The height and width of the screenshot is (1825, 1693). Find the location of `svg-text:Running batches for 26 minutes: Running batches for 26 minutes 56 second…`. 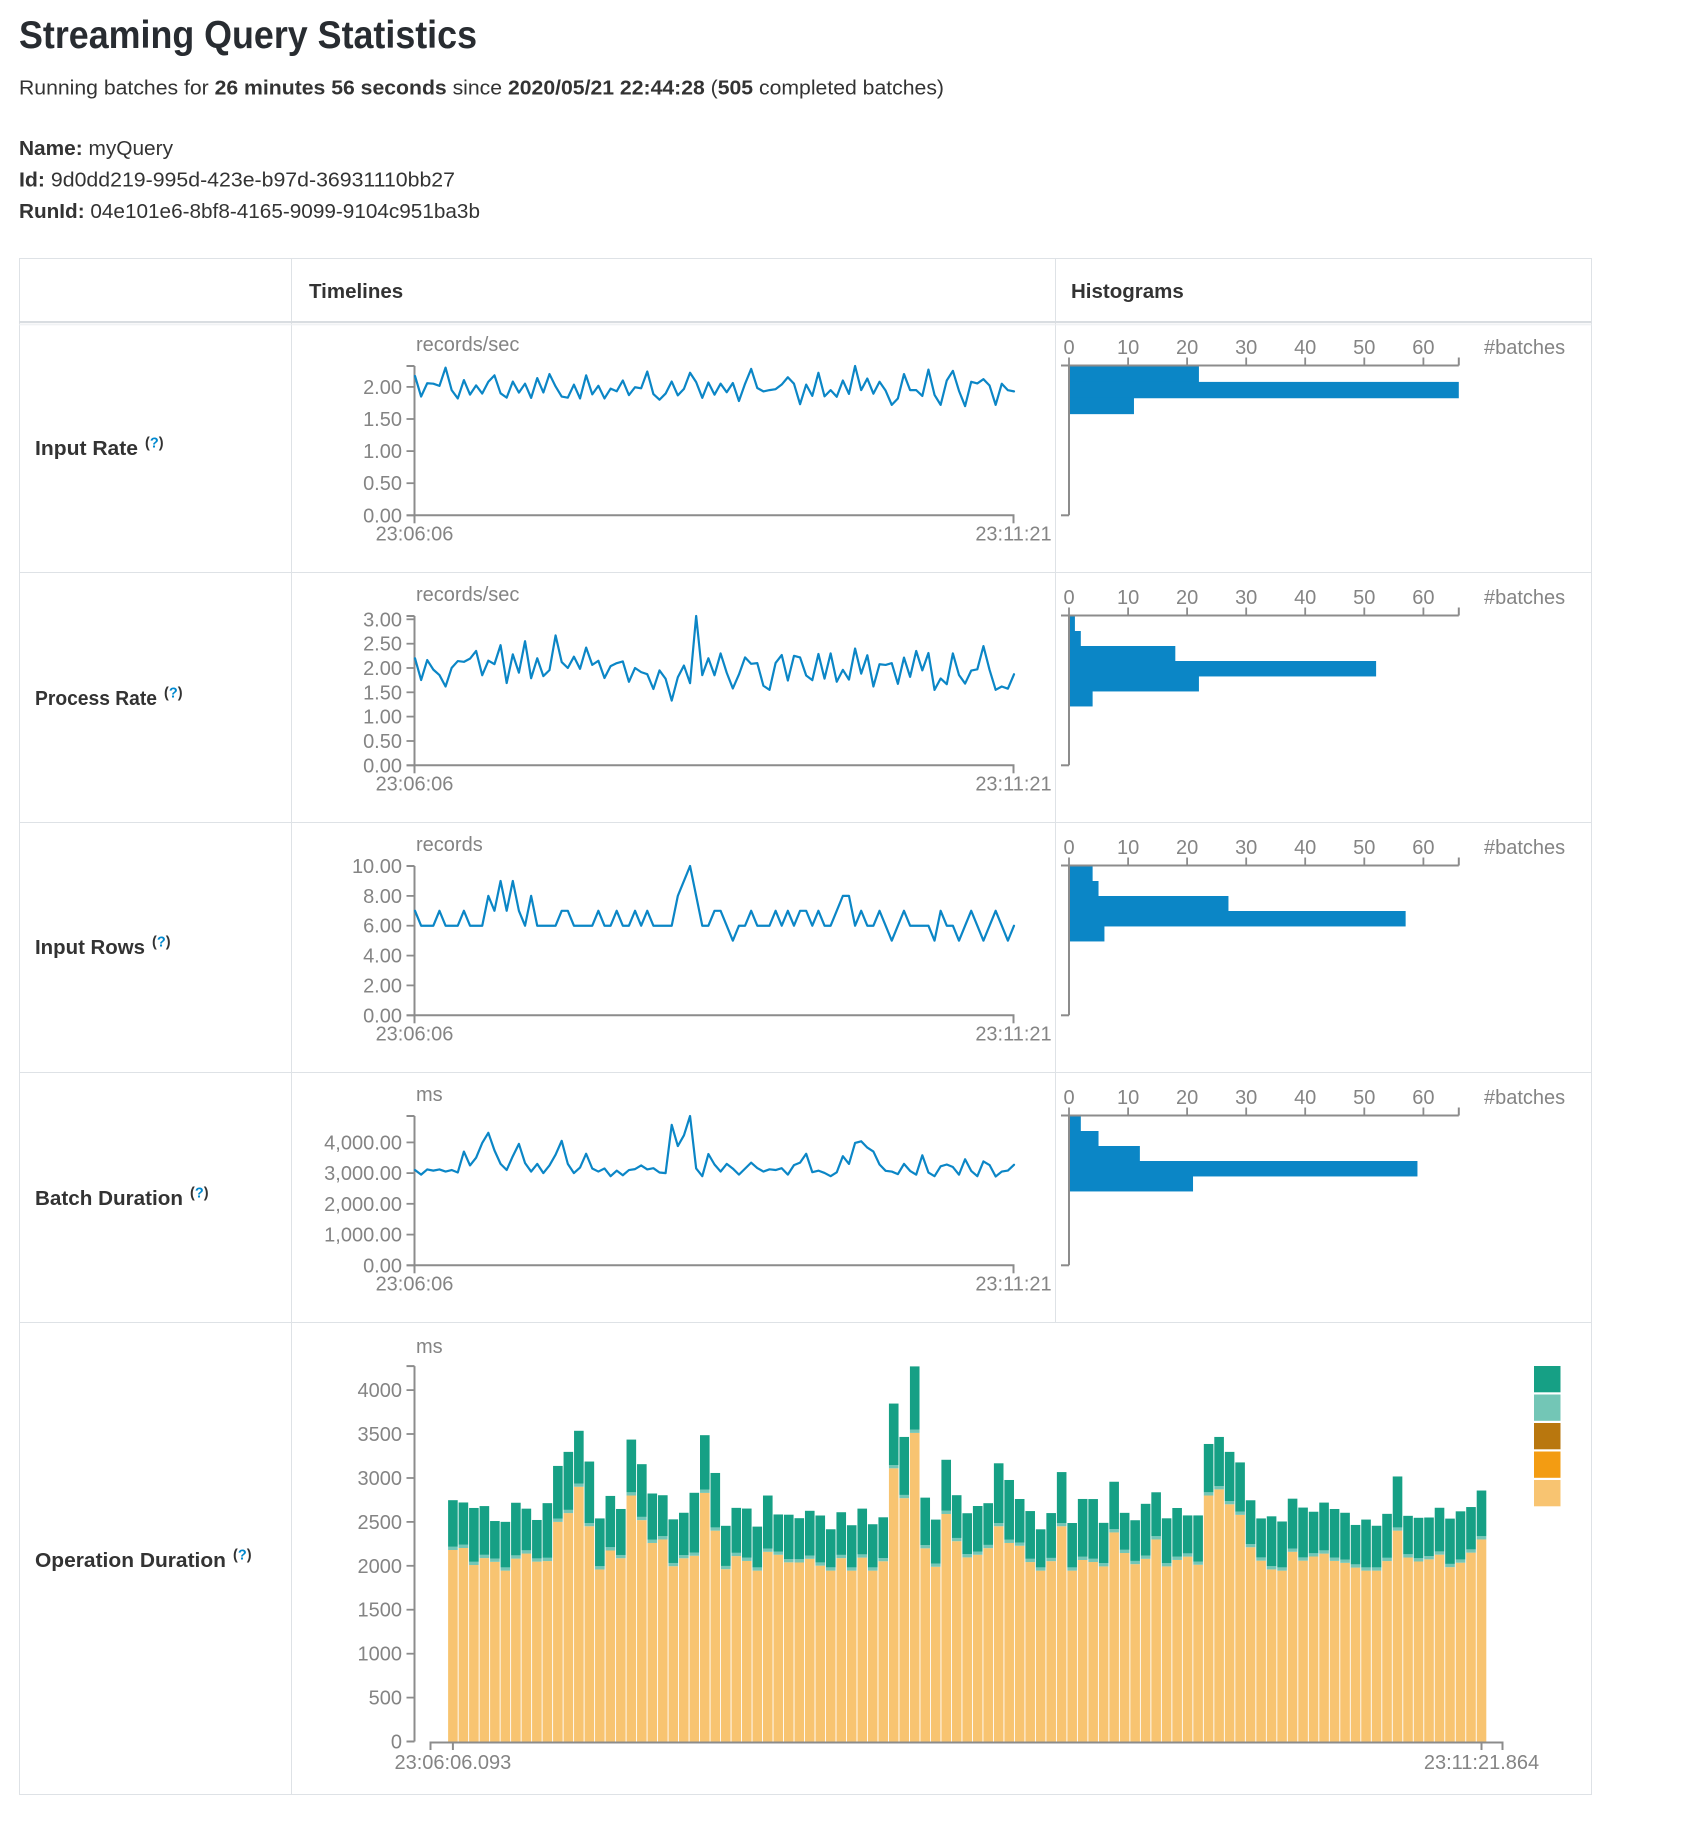

svg-text:Running batches for 26 minutes: Running batches for 26 minutes 56 second… is located at coordinates (481, 89).